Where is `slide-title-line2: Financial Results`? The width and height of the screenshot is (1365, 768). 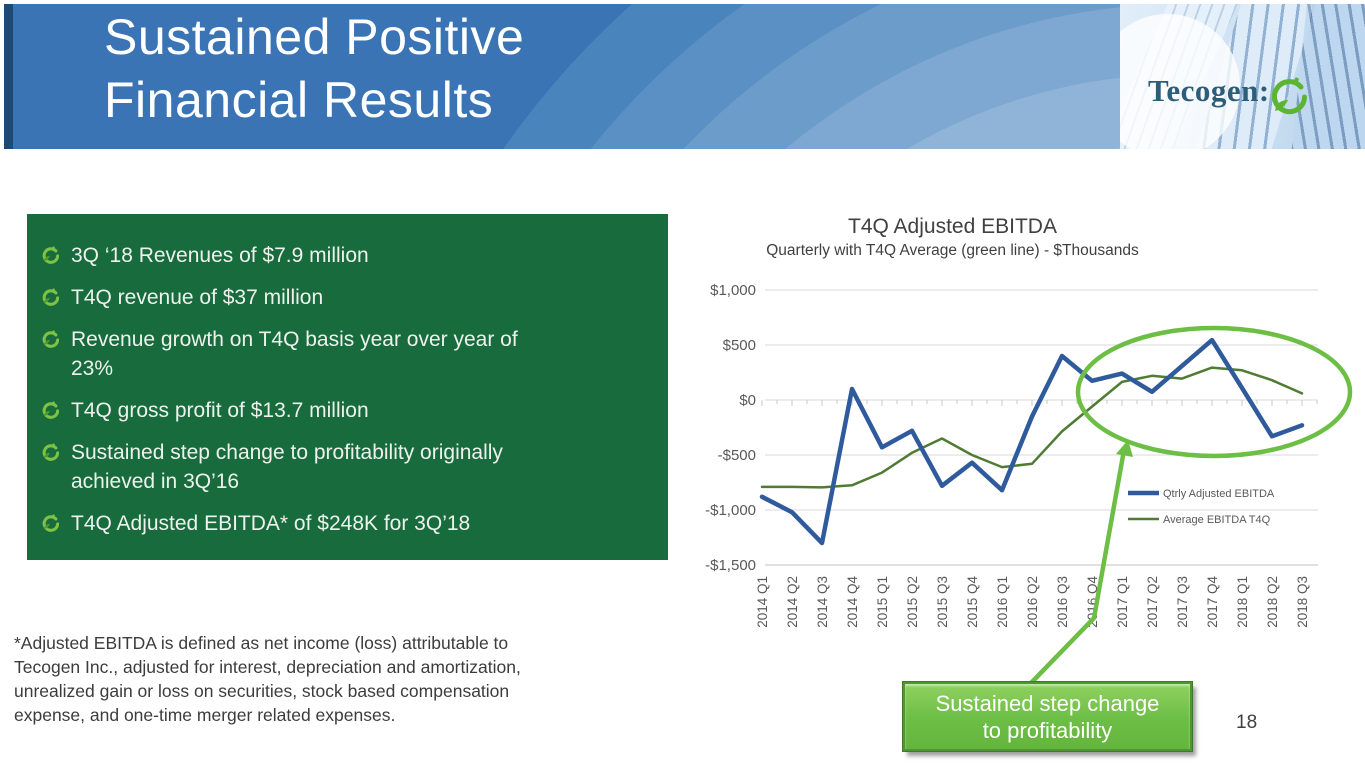 slide-title-line2: Financial Results is located at coordinates (299, 100).